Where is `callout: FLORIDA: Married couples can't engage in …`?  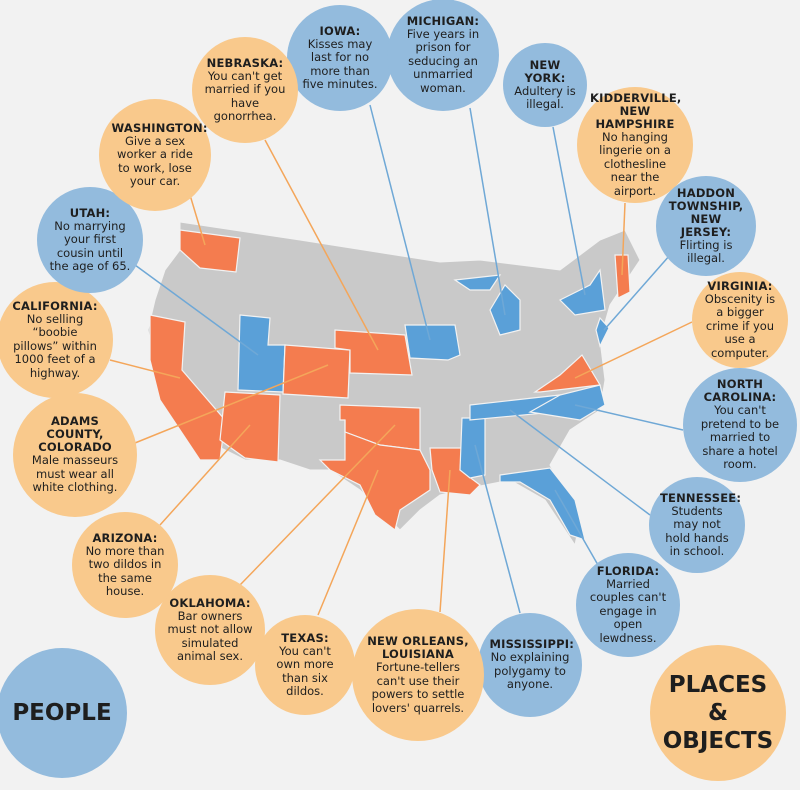
callout: FLORIDA: Married couples can't engage in … is located at coordinates (628, 605).